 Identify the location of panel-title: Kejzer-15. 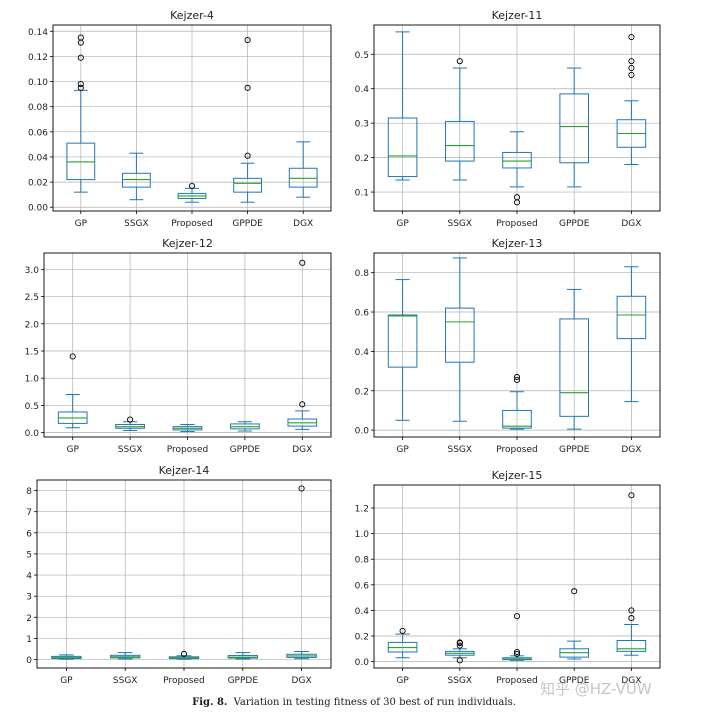
(517, 475).